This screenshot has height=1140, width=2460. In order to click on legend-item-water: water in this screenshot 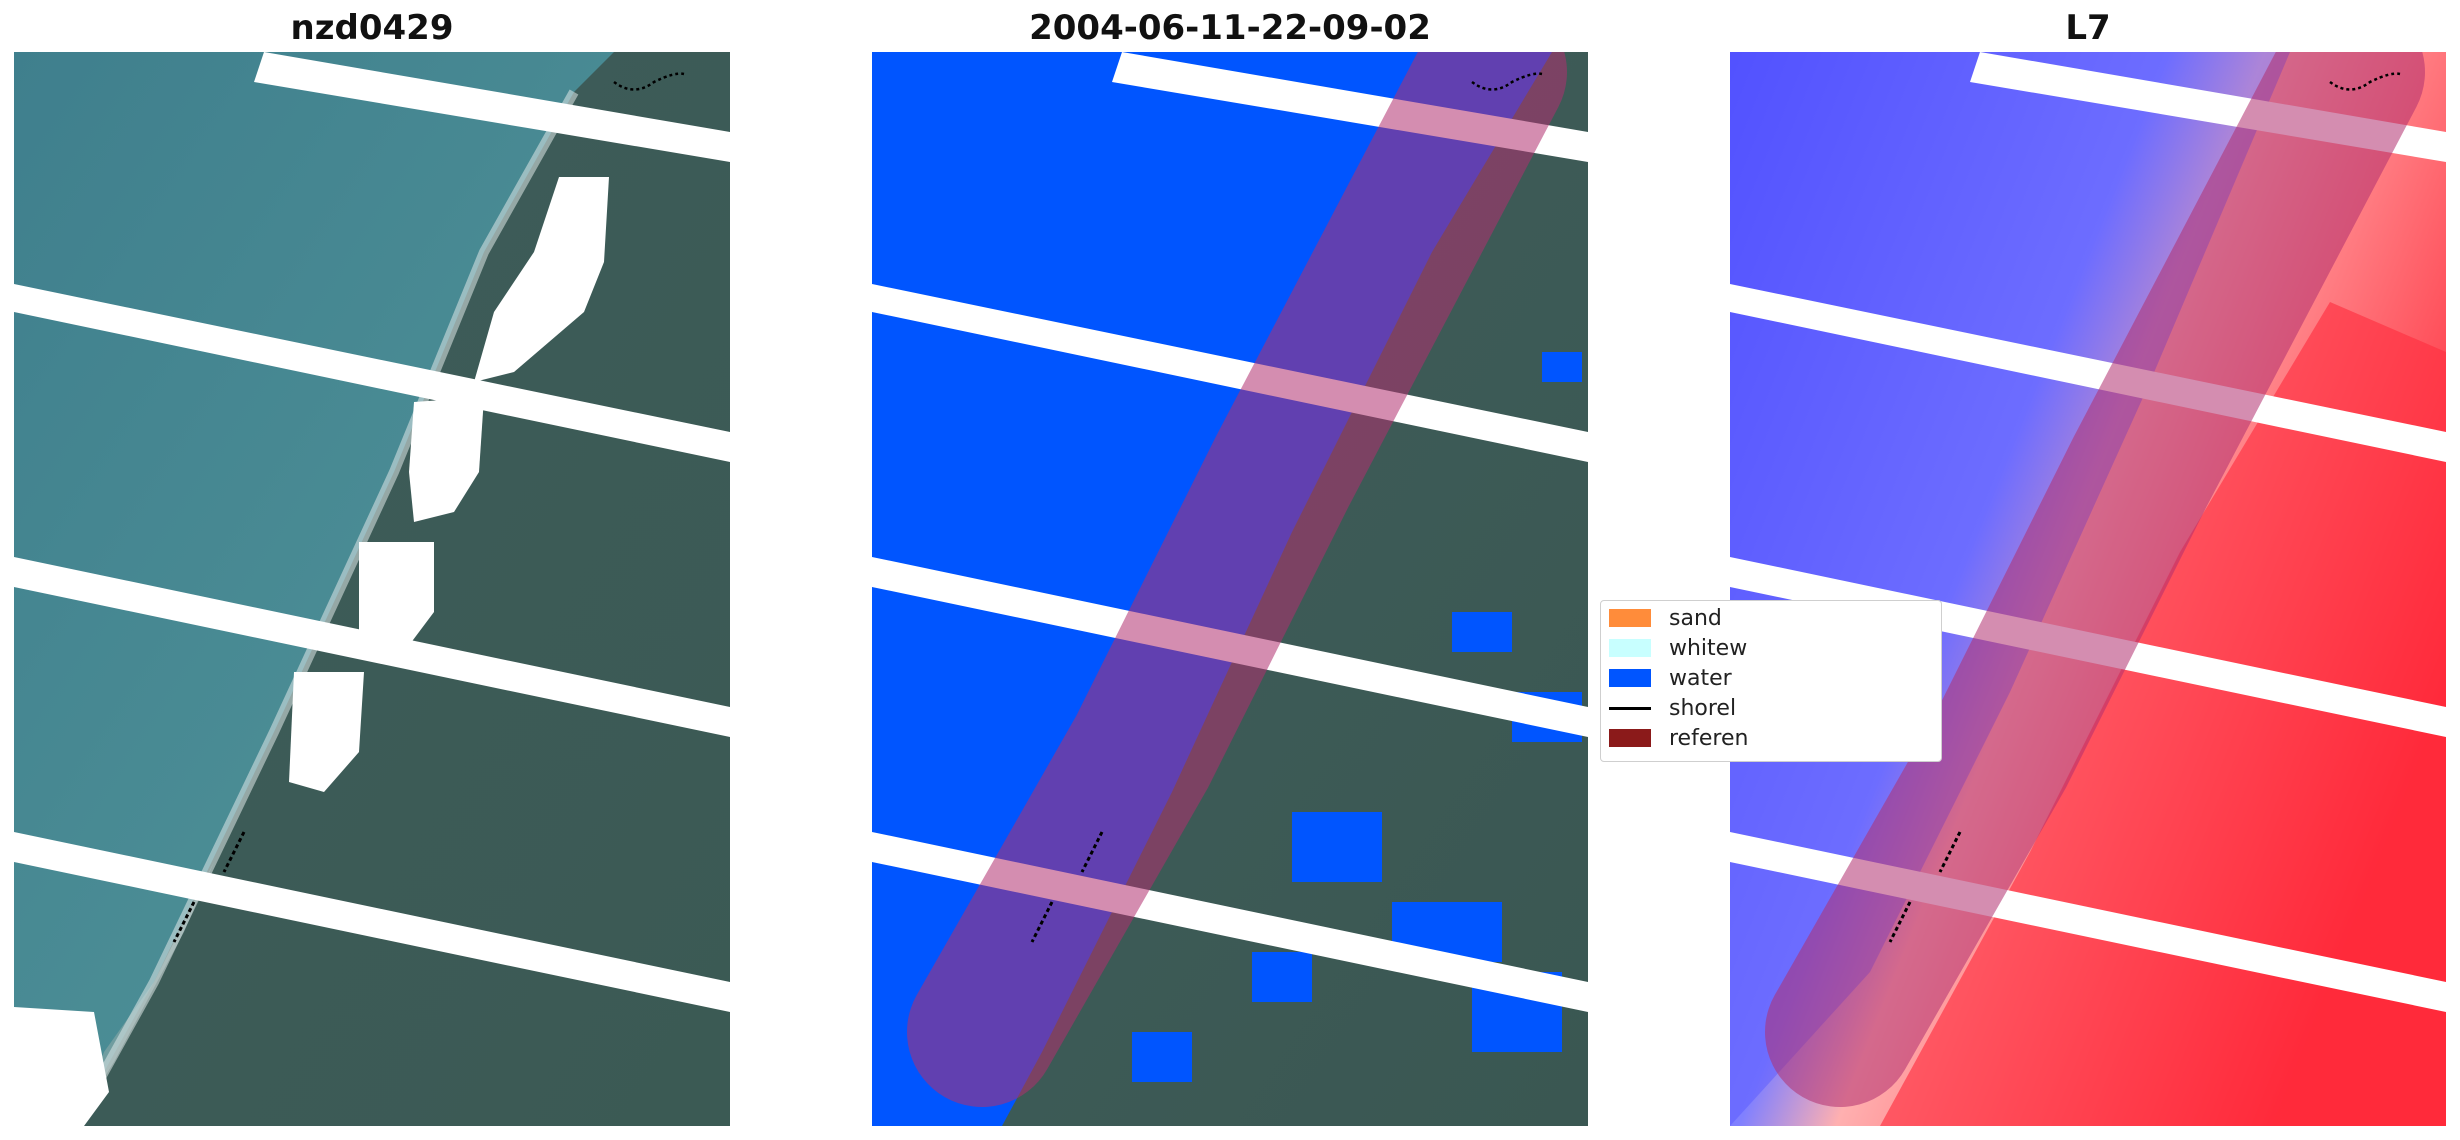, I will do `click(1670, 678)`.